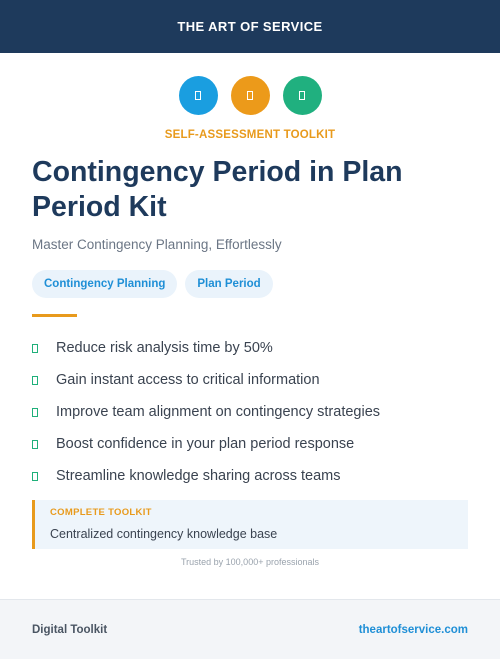  I want to click on benefit-text: Reduce risk analysis time by 50%, so click(164, 348).